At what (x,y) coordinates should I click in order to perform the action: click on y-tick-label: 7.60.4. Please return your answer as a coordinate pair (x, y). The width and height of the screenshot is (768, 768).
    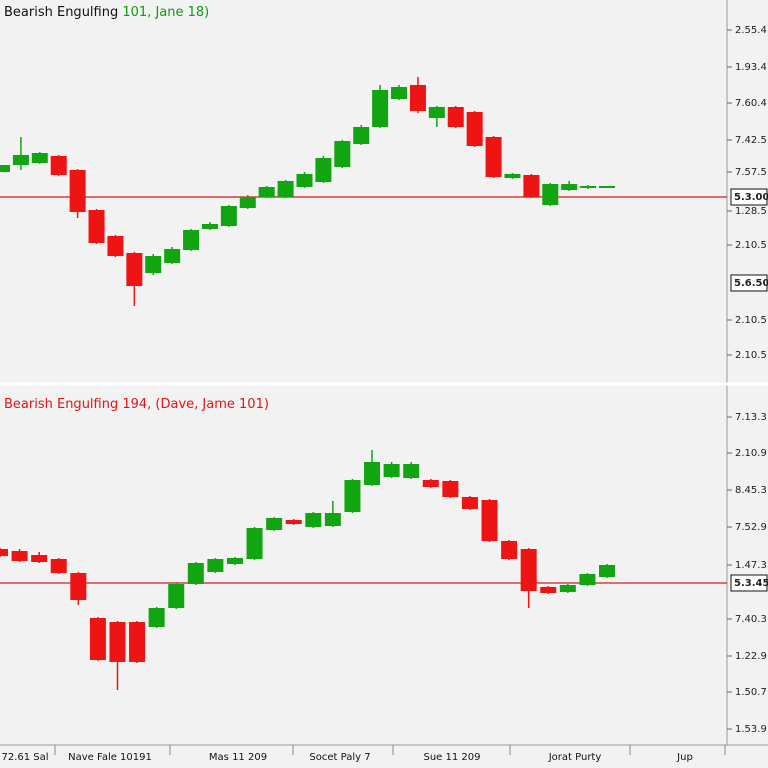
    Looking at the image, I should click on (751, 103).